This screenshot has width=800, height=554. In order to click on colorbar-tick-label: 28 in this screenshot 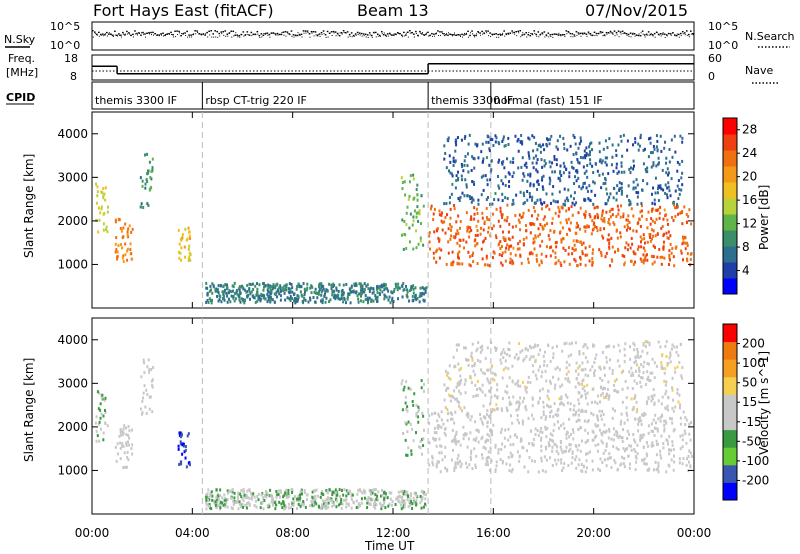, I will do `click(749, 130)`.